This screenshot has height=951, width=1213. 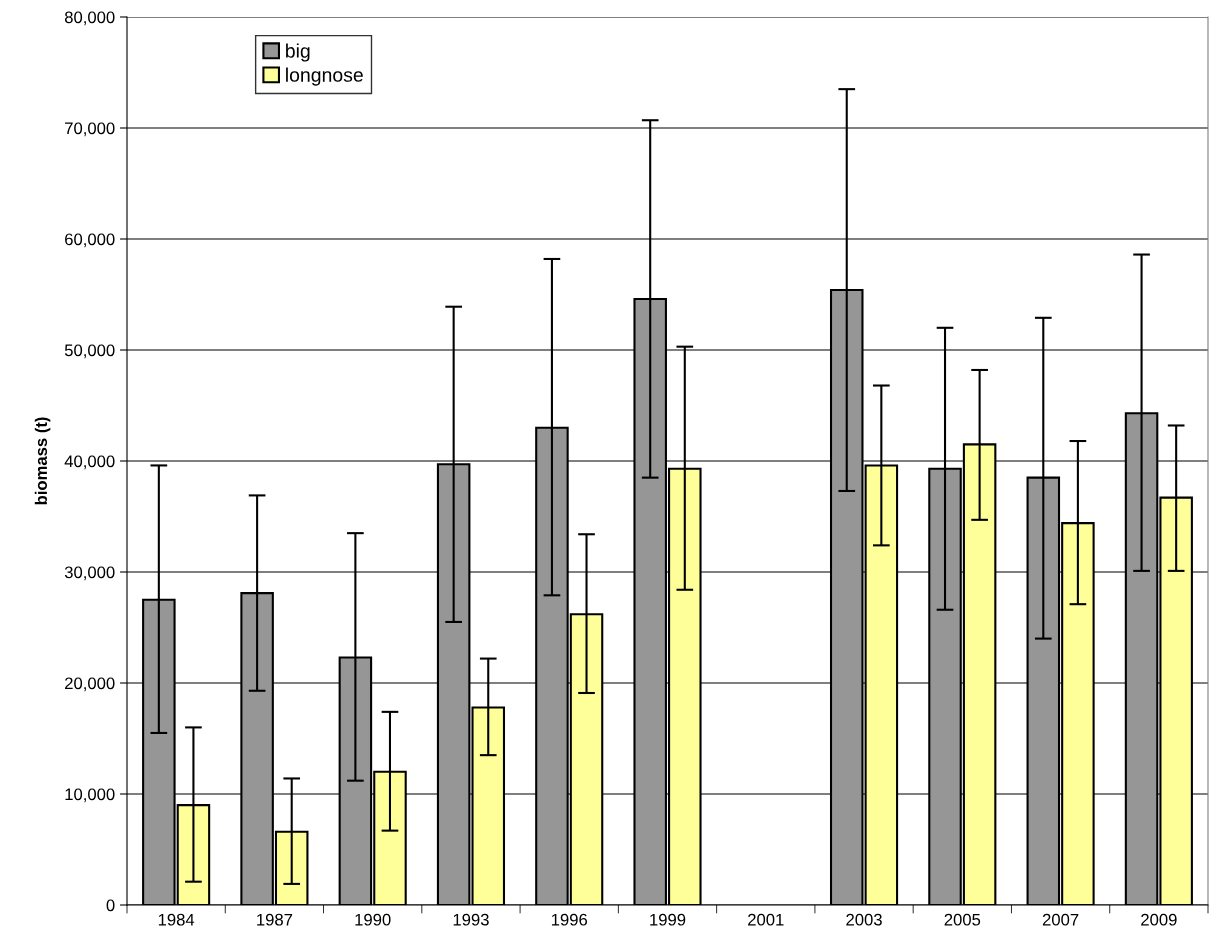 I want to click on y-tick-label: 0, so click(x=110, y=905).